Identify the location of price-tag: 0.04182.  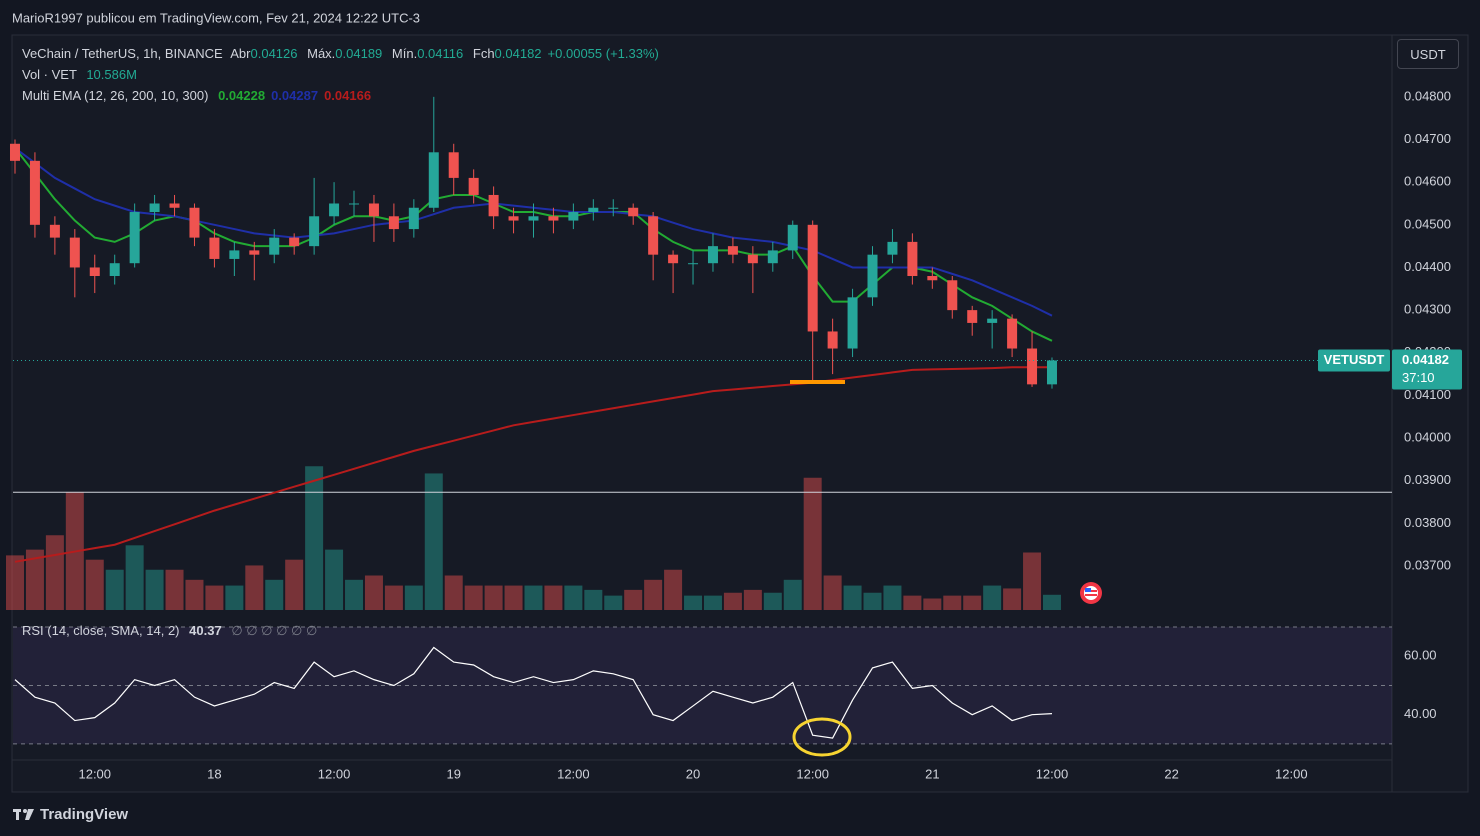
(1425, 359).